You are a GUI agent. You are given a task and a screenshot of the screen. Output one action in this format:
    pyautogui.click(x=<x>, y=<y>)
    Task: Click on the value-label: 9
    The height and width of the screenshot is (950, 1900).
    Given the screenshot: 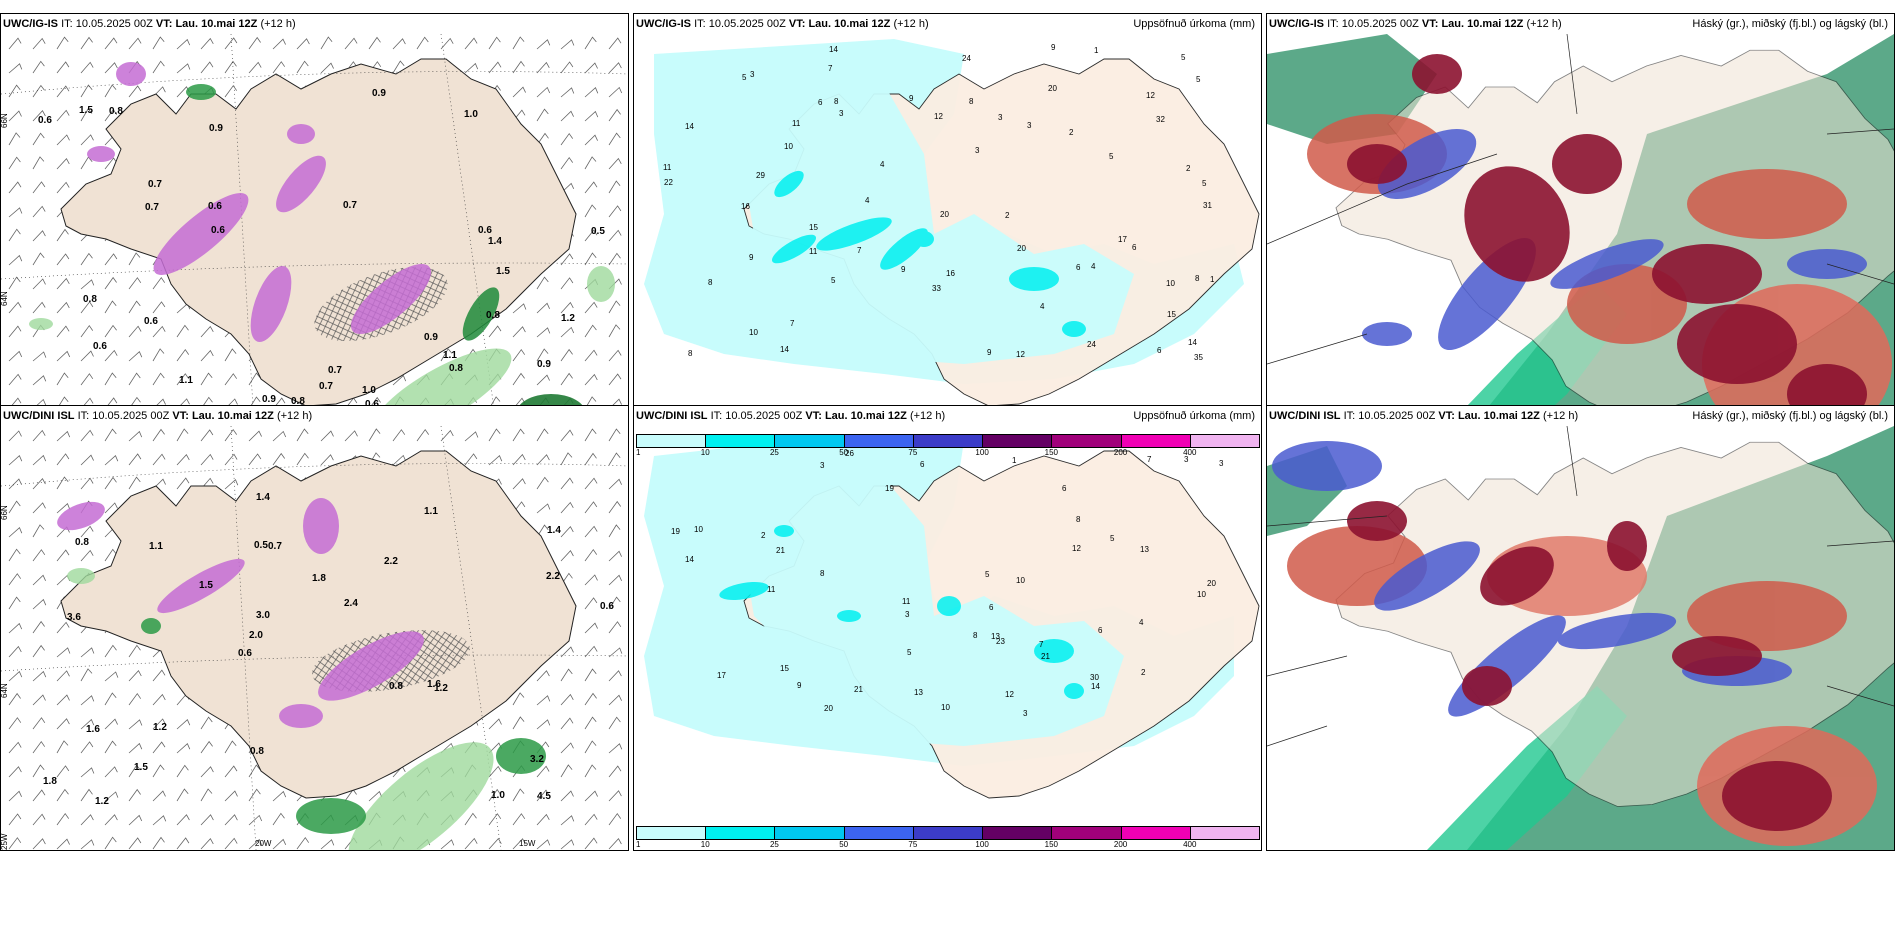 What is the action you would take?
    pyautogui.click(x=751, y=257)
    